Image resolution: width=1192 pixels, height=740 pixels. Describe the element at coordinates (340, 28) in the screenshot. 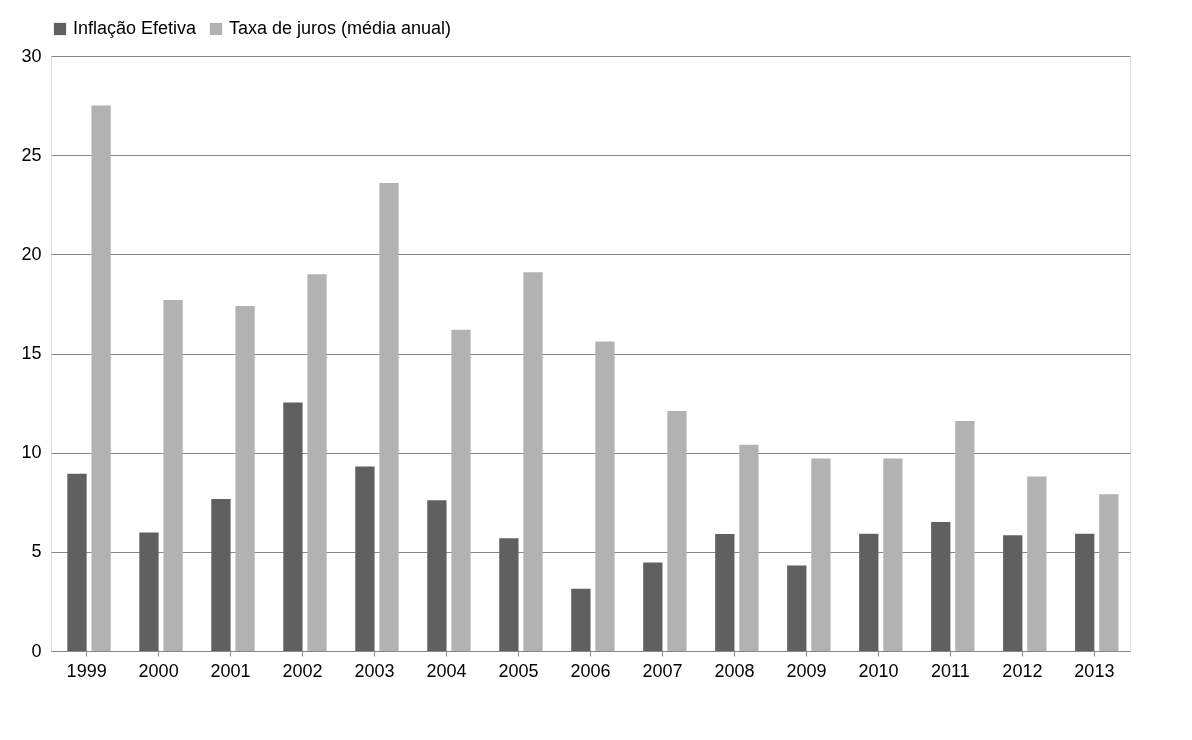

I see `legend-label: Taxa de juros (média anual)` at that location.